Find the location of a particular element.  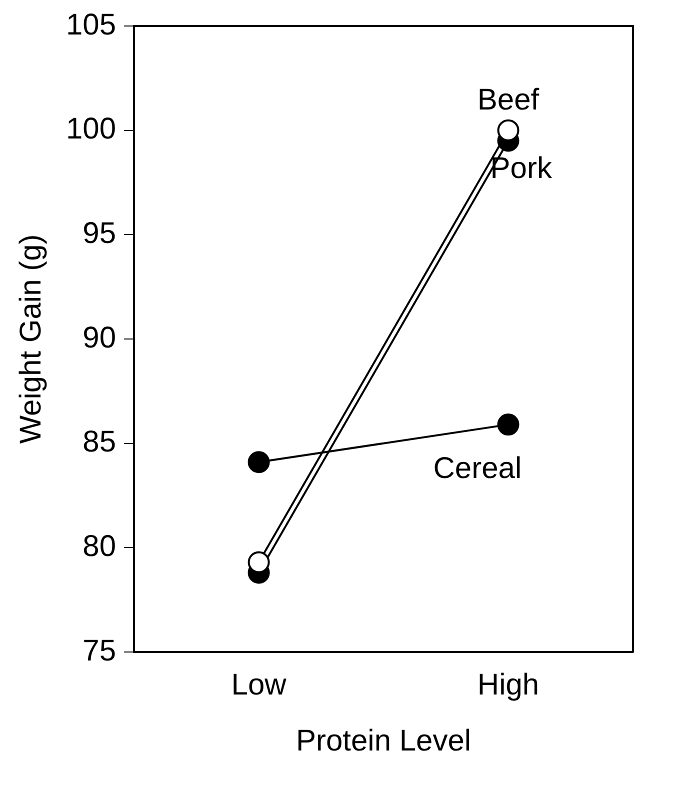

y-tick-label: 80 is located at coordinates (99, 546).